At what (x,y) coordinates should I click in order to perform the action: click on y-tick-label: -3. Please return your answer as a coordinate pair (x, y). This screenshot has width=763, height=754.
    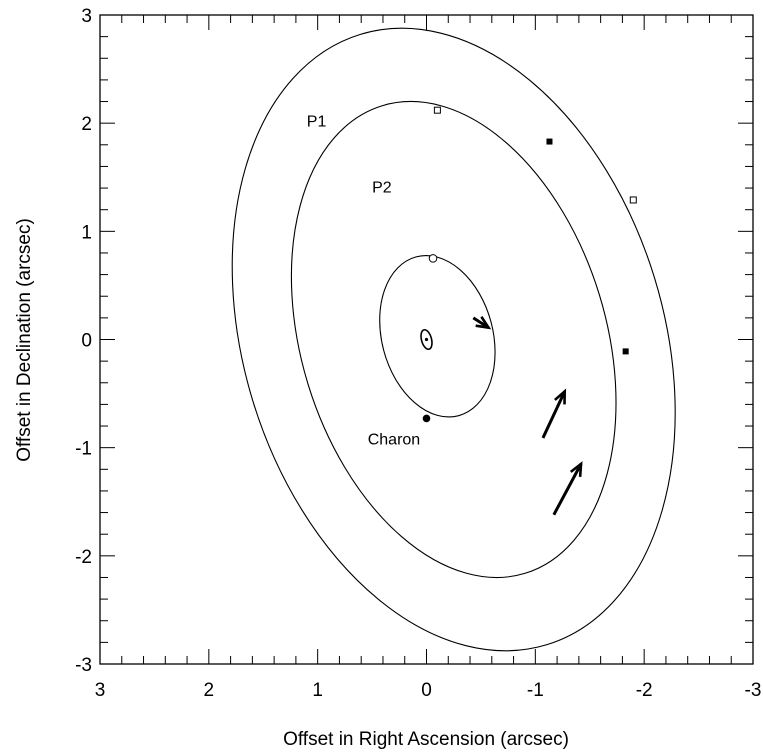
    Looking at the image, I should click on (83, 665).